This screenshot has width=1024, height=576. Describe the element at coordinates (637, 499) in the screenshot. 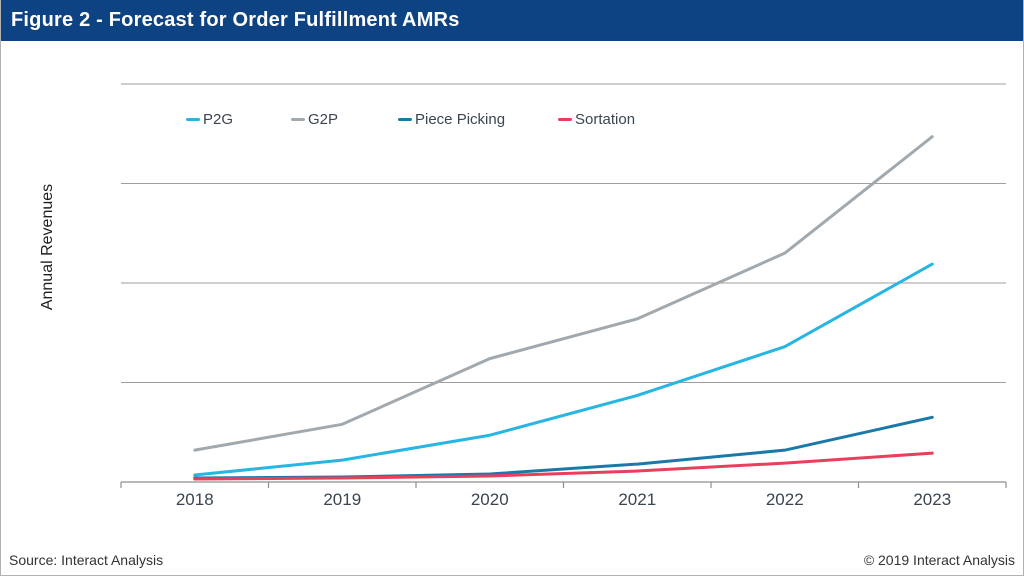

I see `x-axis-label-2021: 2021` at that location.